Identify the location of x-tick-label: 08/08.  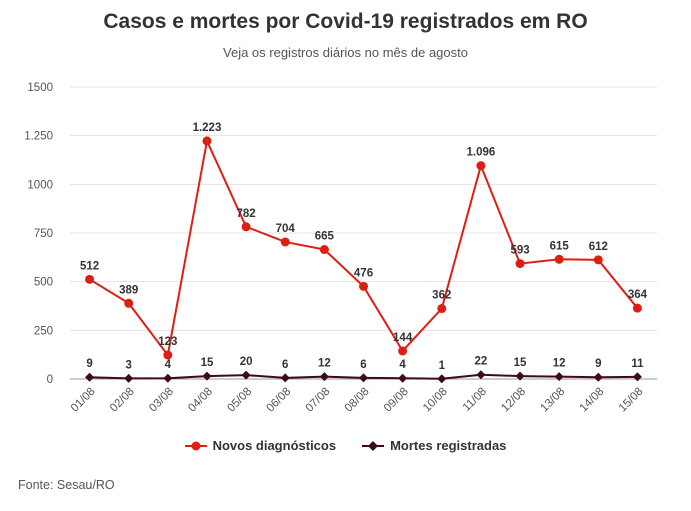
(357, 400).